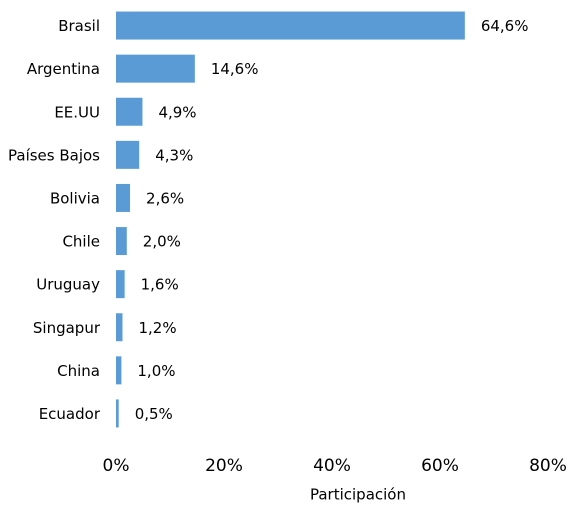  Describe the element at coordinates (116, 466) in the screenshot. I see `x-tick-label: 0%` at that location.